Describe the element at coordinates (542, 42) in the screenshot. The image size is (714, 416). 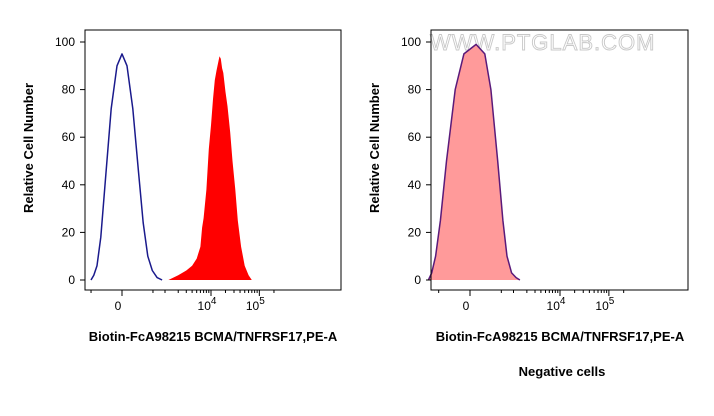
I see `watermark-text: WWW.PTGLAB.COM` at that location.